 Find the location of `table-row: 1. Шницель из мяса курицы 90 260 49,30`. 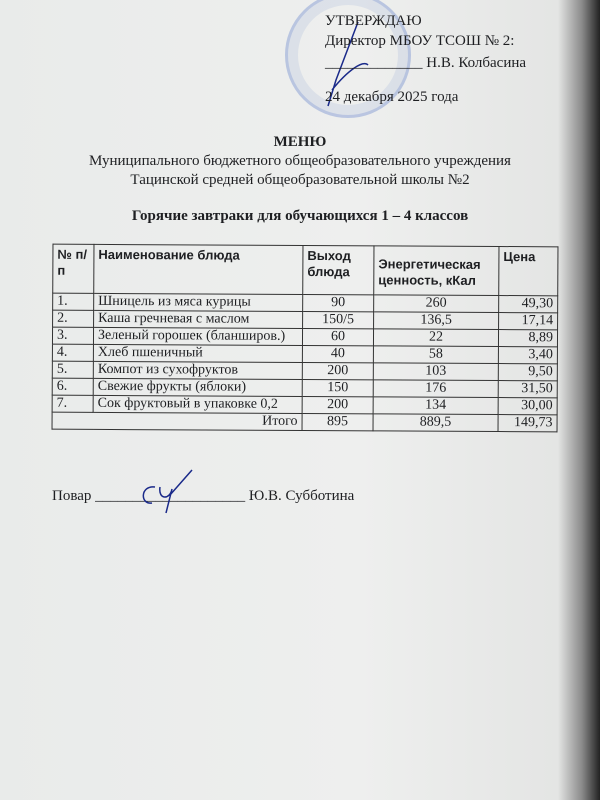

table-row: 1. Шницель из мяса курицы 90 260 49,30 is located at coordinates (305, 303).